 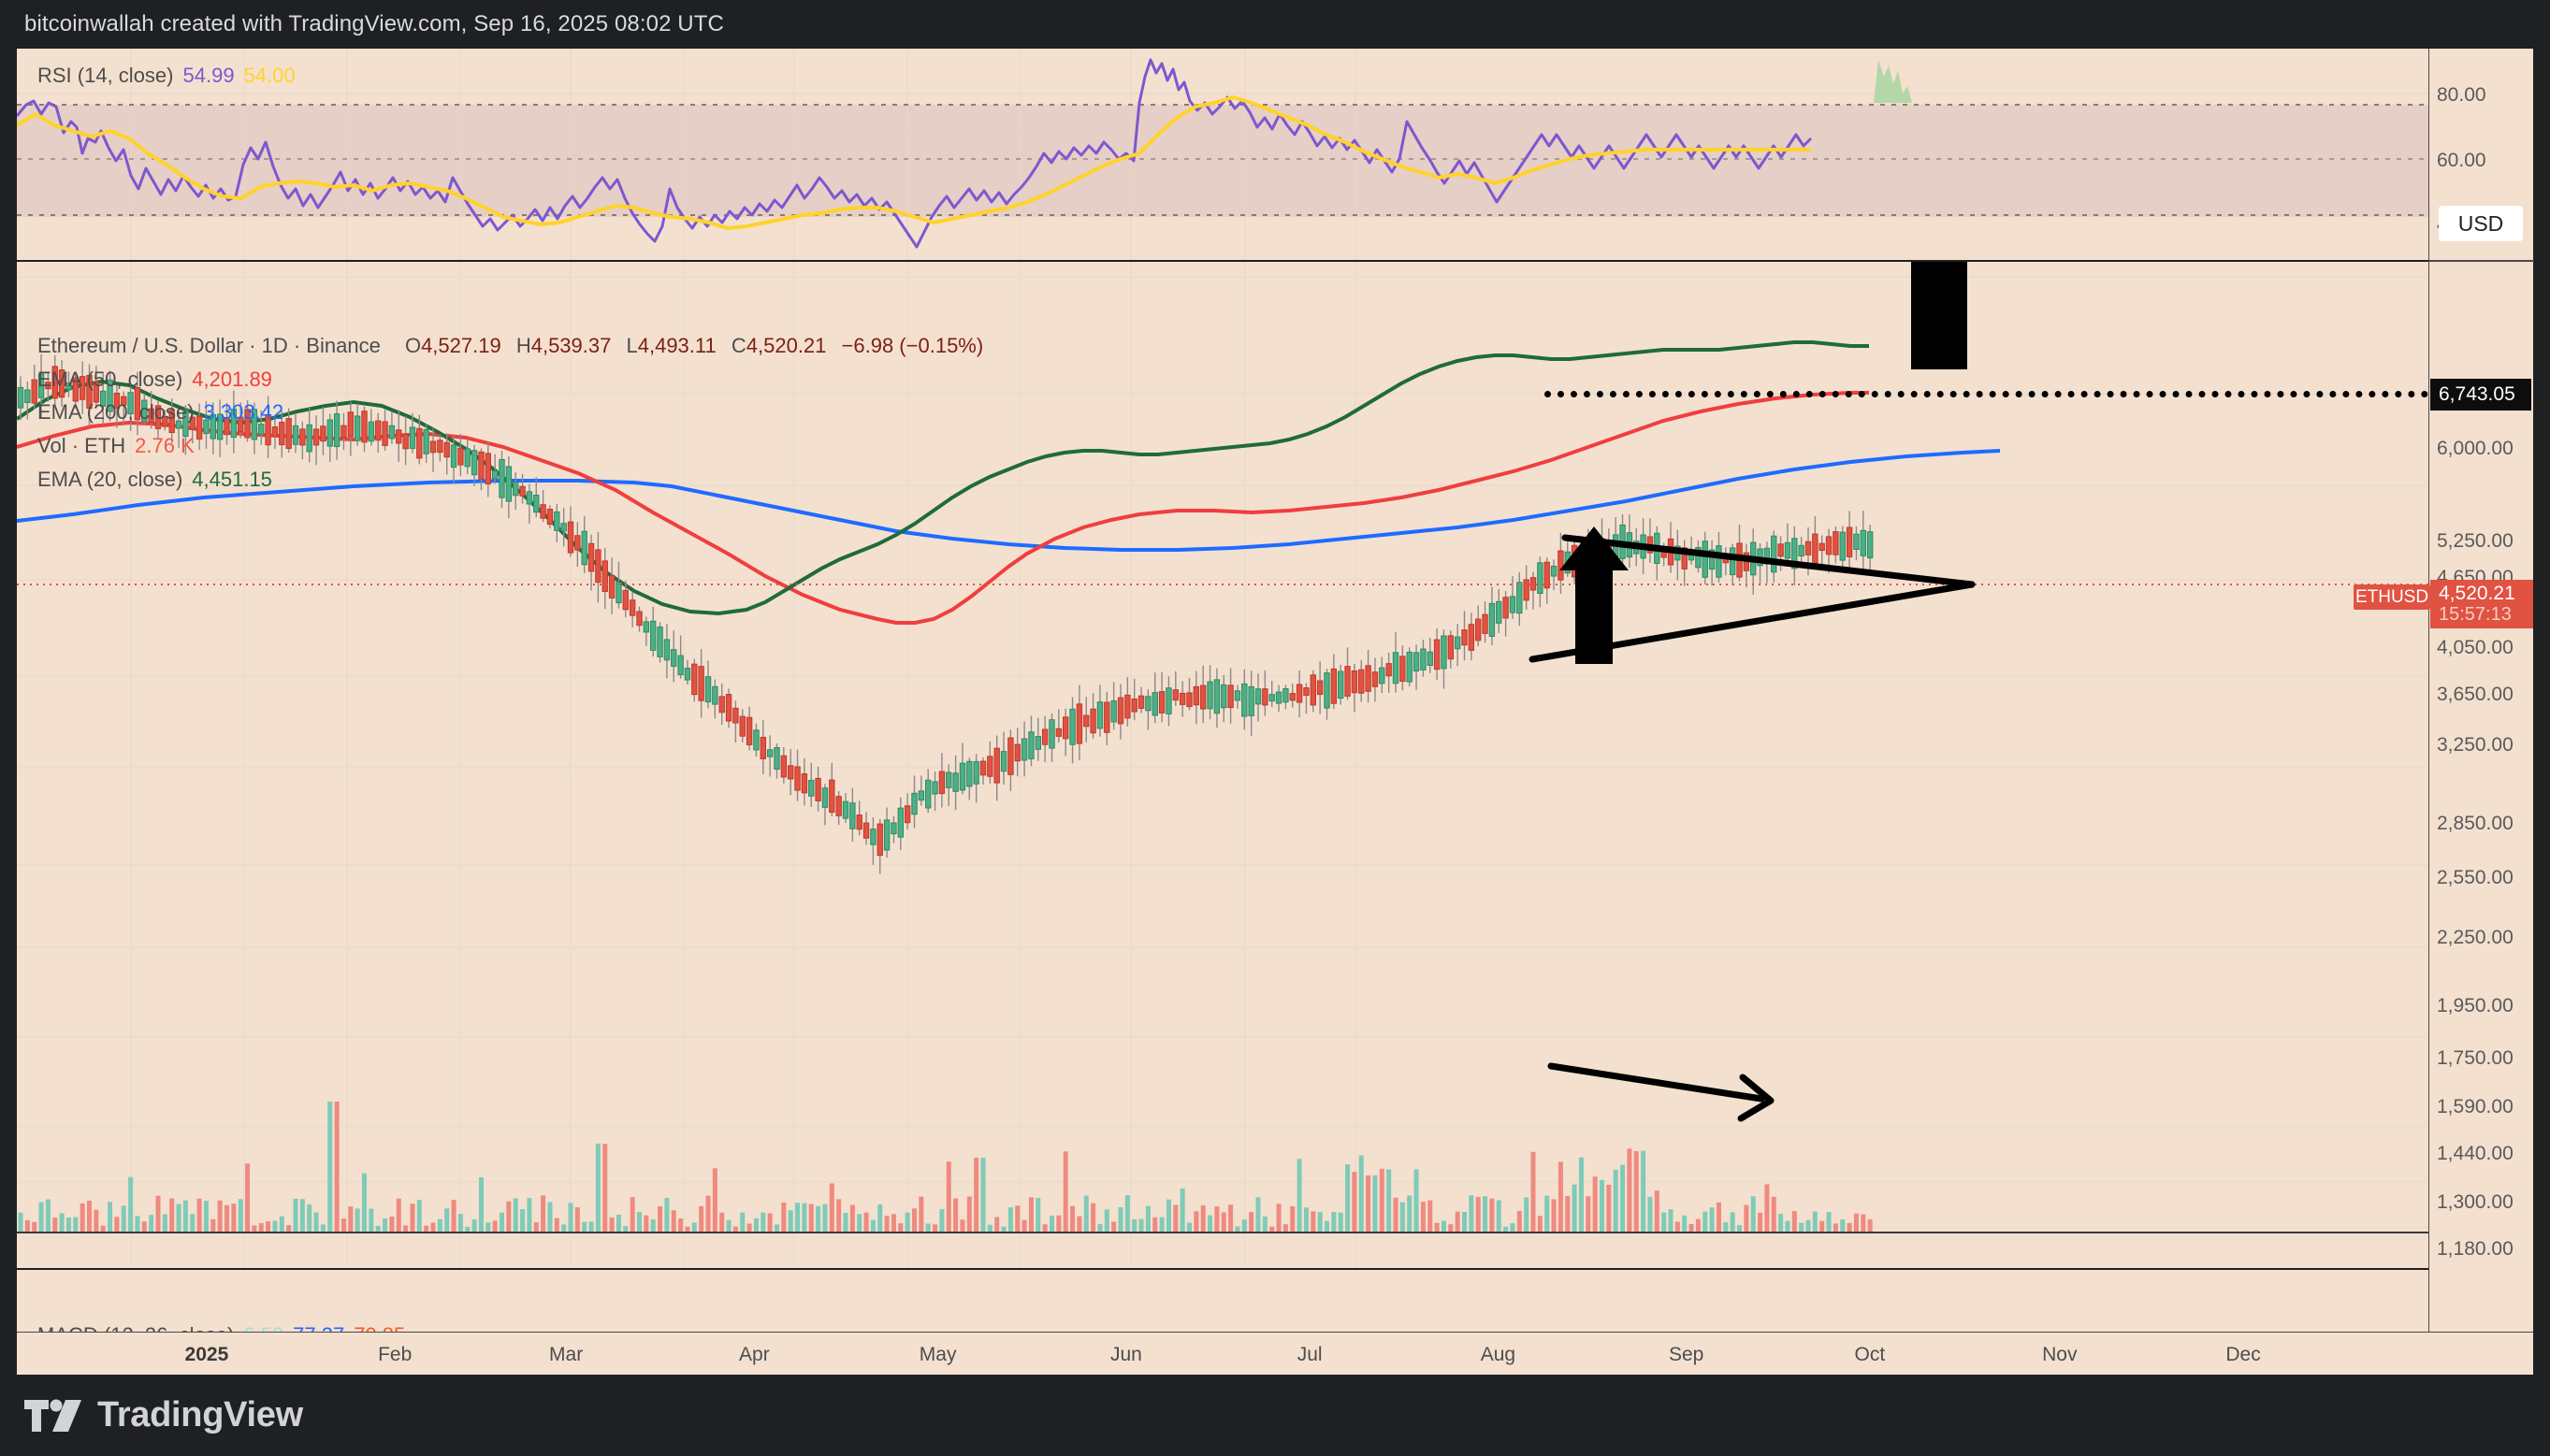 What do you see at coordinates (1686, 1354) in the screenshot?
I see `time-label-sep: Sep` at bounding box center [1686, 1354].